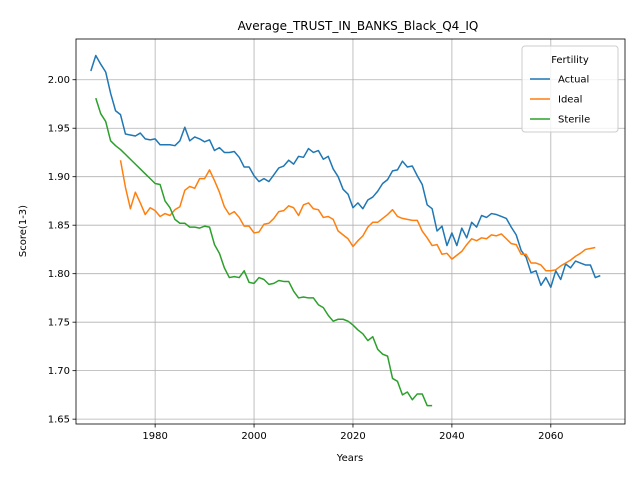 The height and width of the screenshot is (480, 640). What do you see at coordinates (59, 80) in the screenshot?
I see `y-tick-label: 2.00` at bounding box center [59, 80].